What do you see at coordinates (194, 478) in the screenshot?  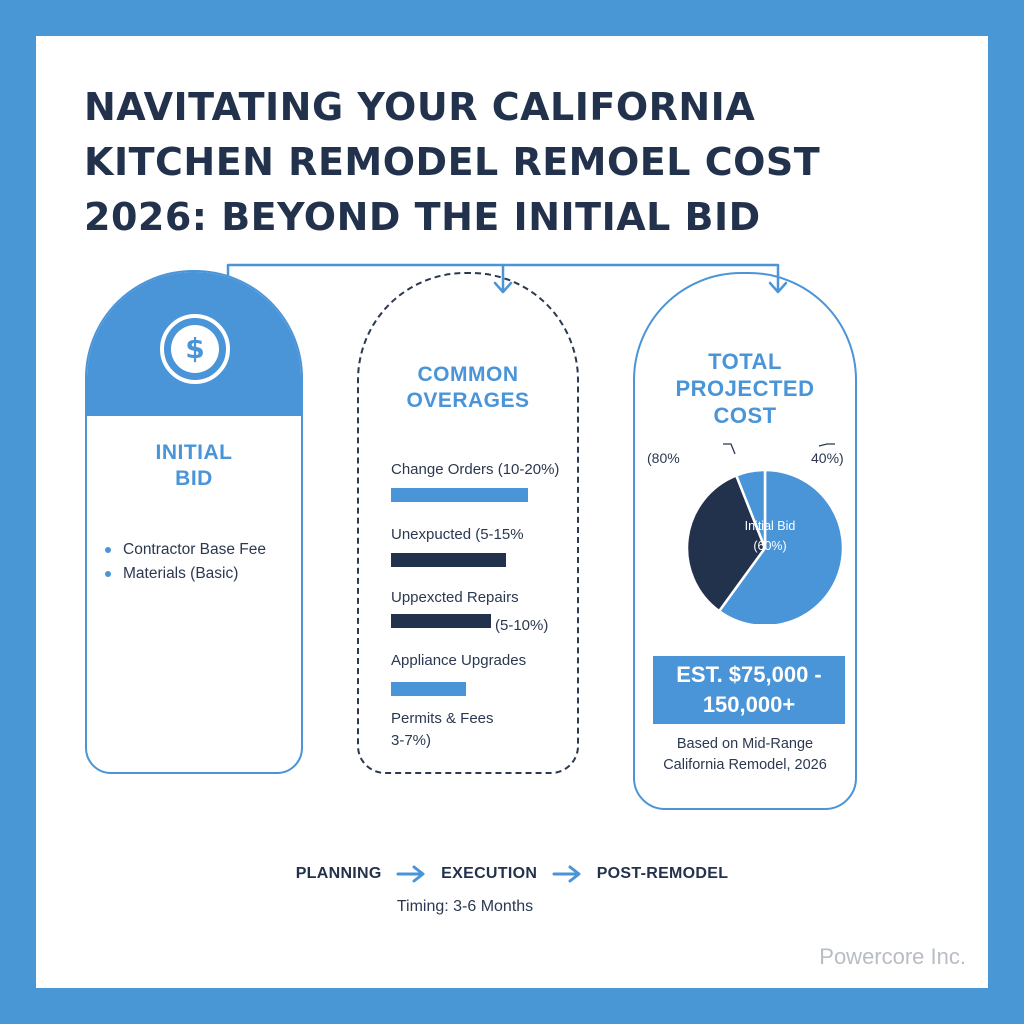 I see `initial-bid-label-line-2: BID` at bounding box center [194, 478].